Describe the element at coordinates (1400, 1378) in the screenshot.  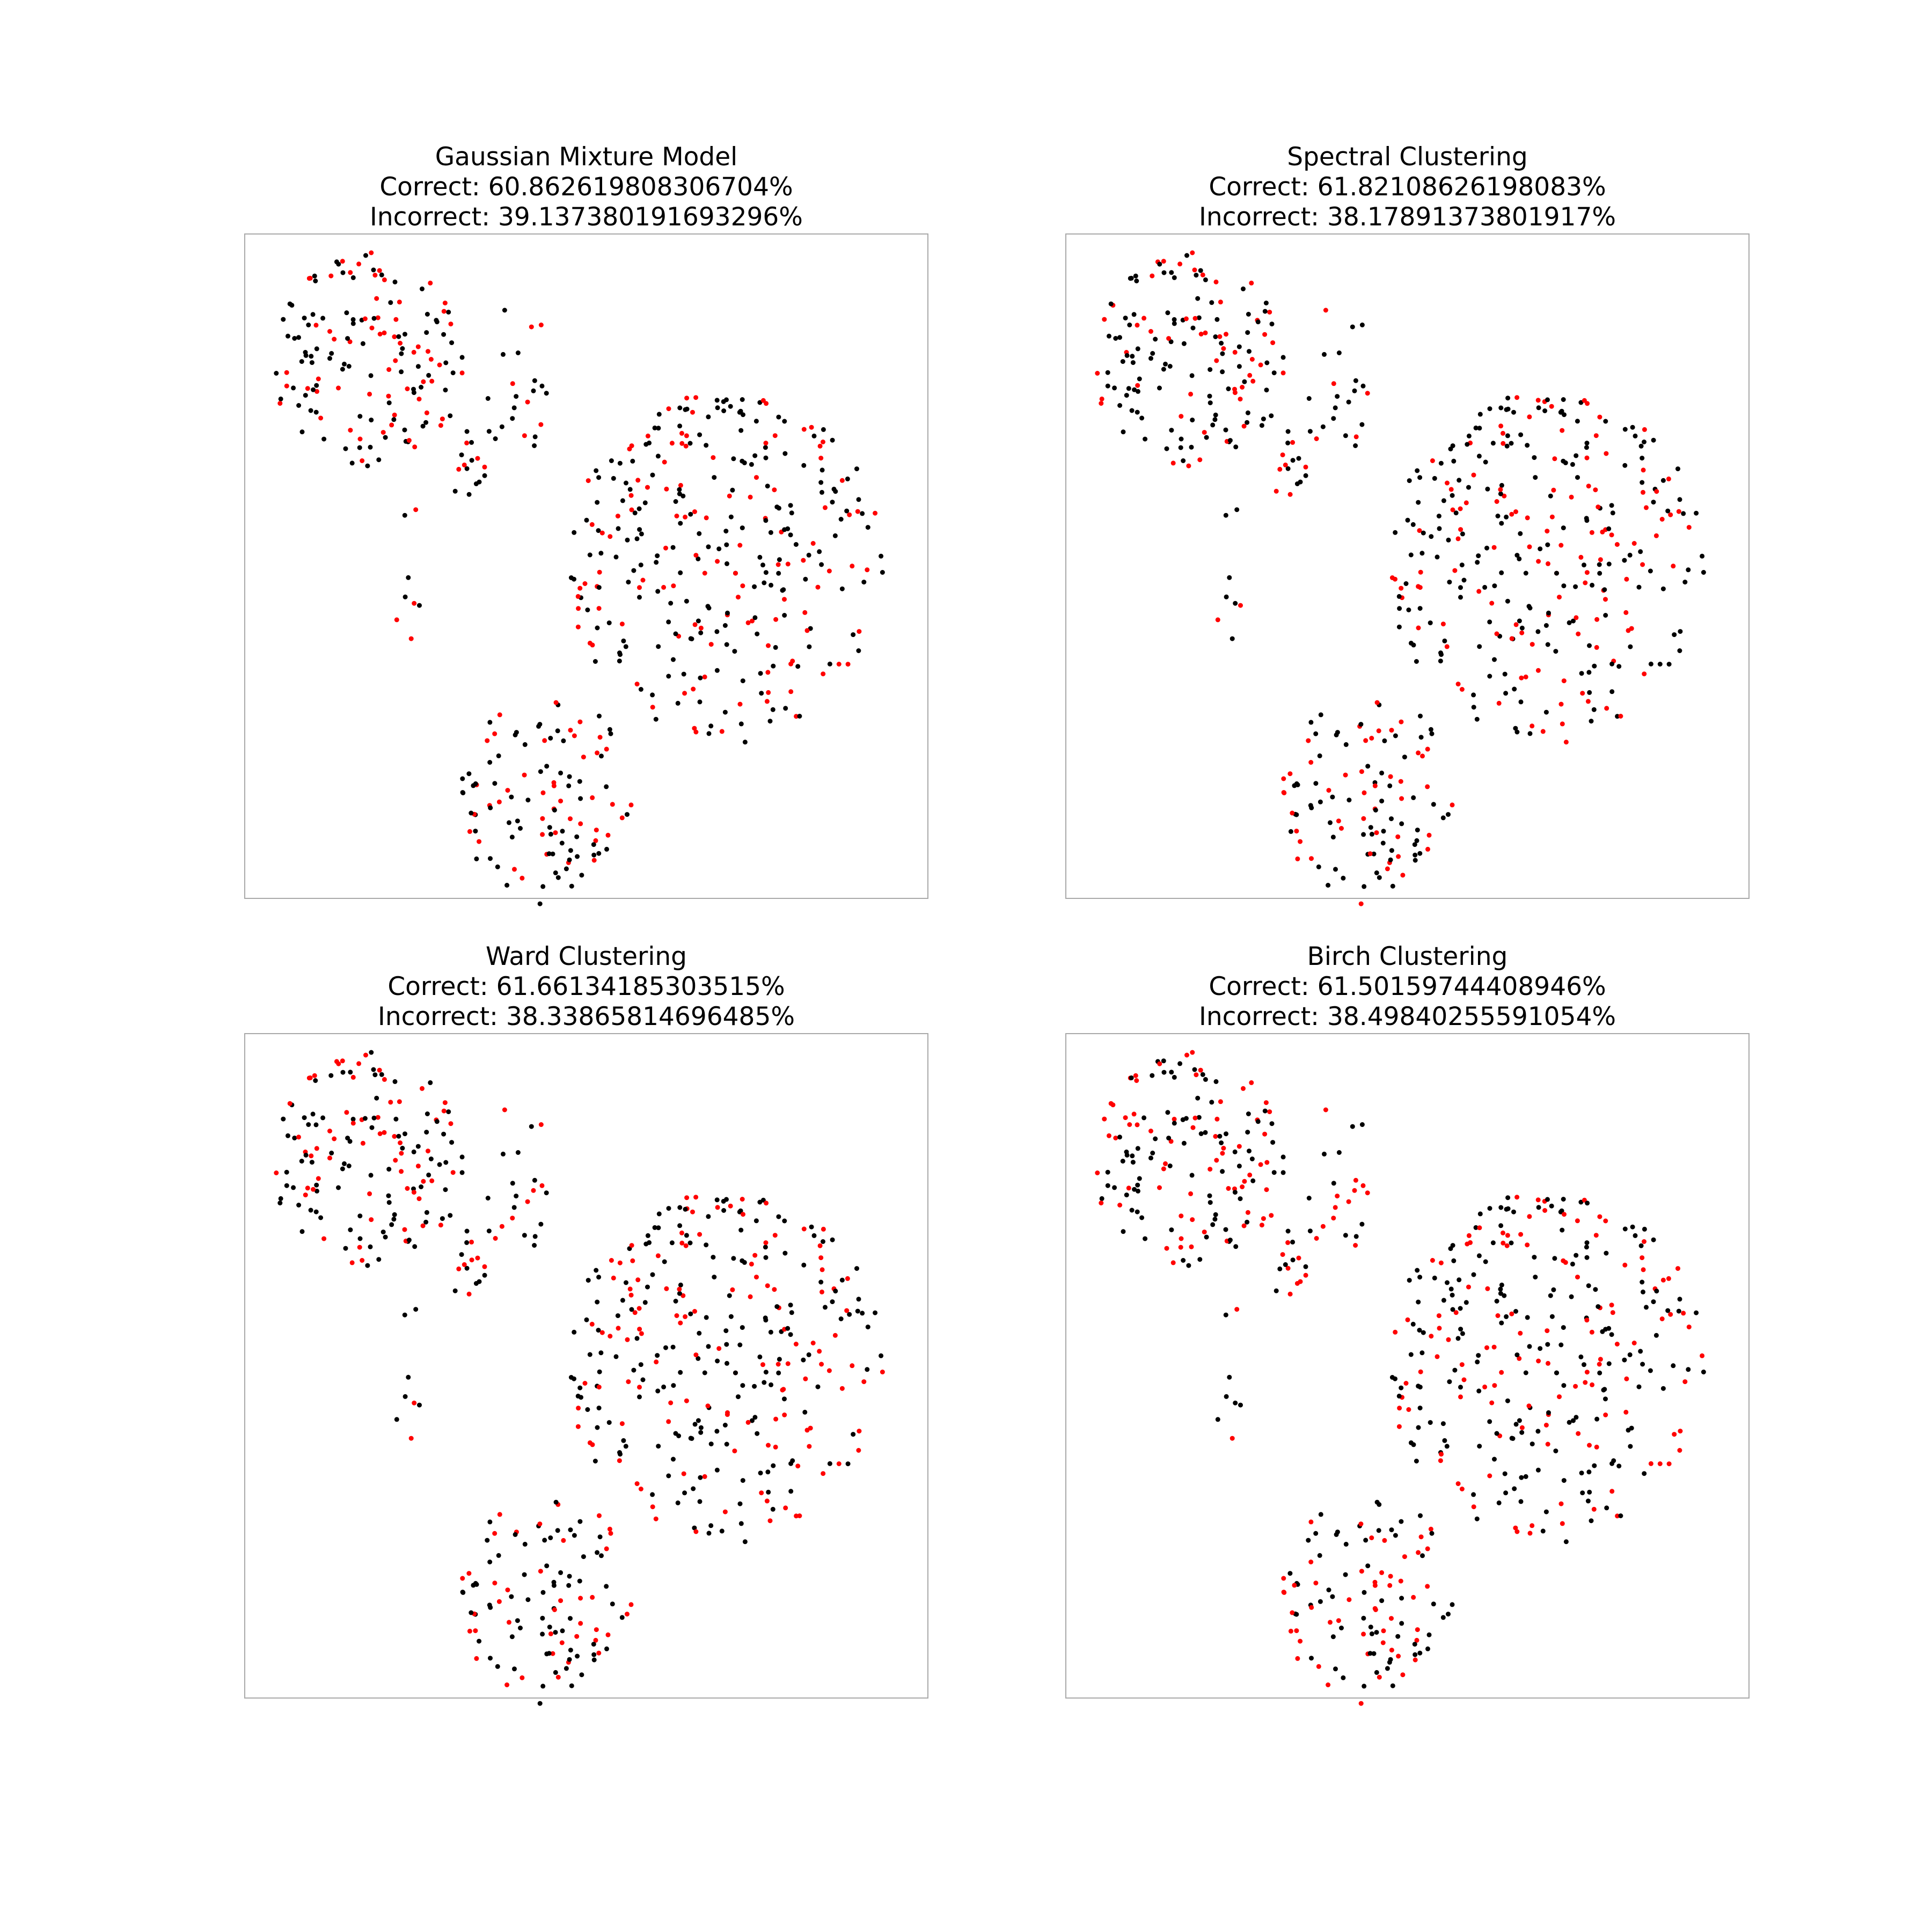
I see `scatter-plot` at that location.